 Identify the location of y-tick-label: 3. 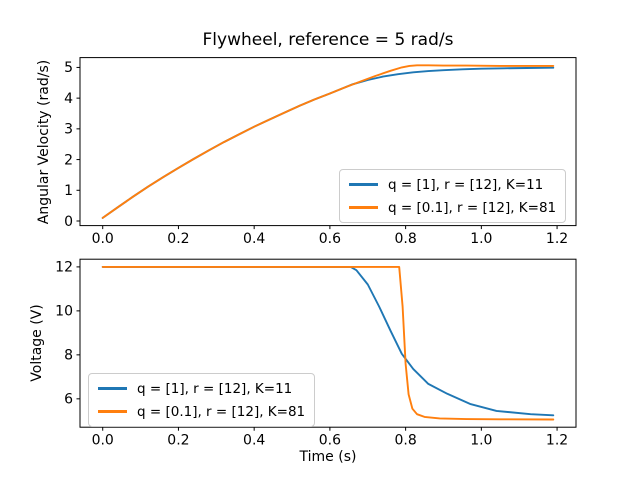
(68, 130).